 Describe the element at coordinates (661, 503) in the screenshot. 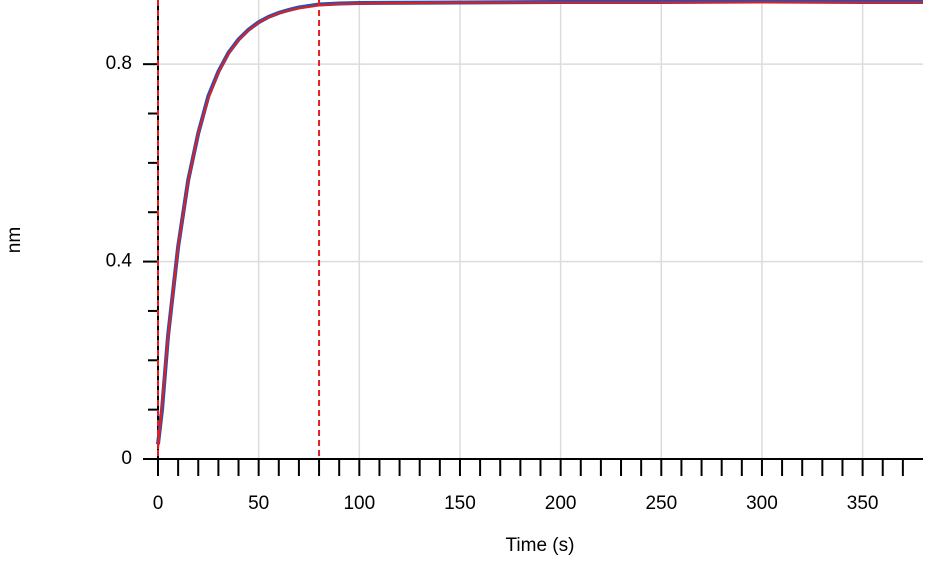

I see `x-tick-label: 250` at that location.